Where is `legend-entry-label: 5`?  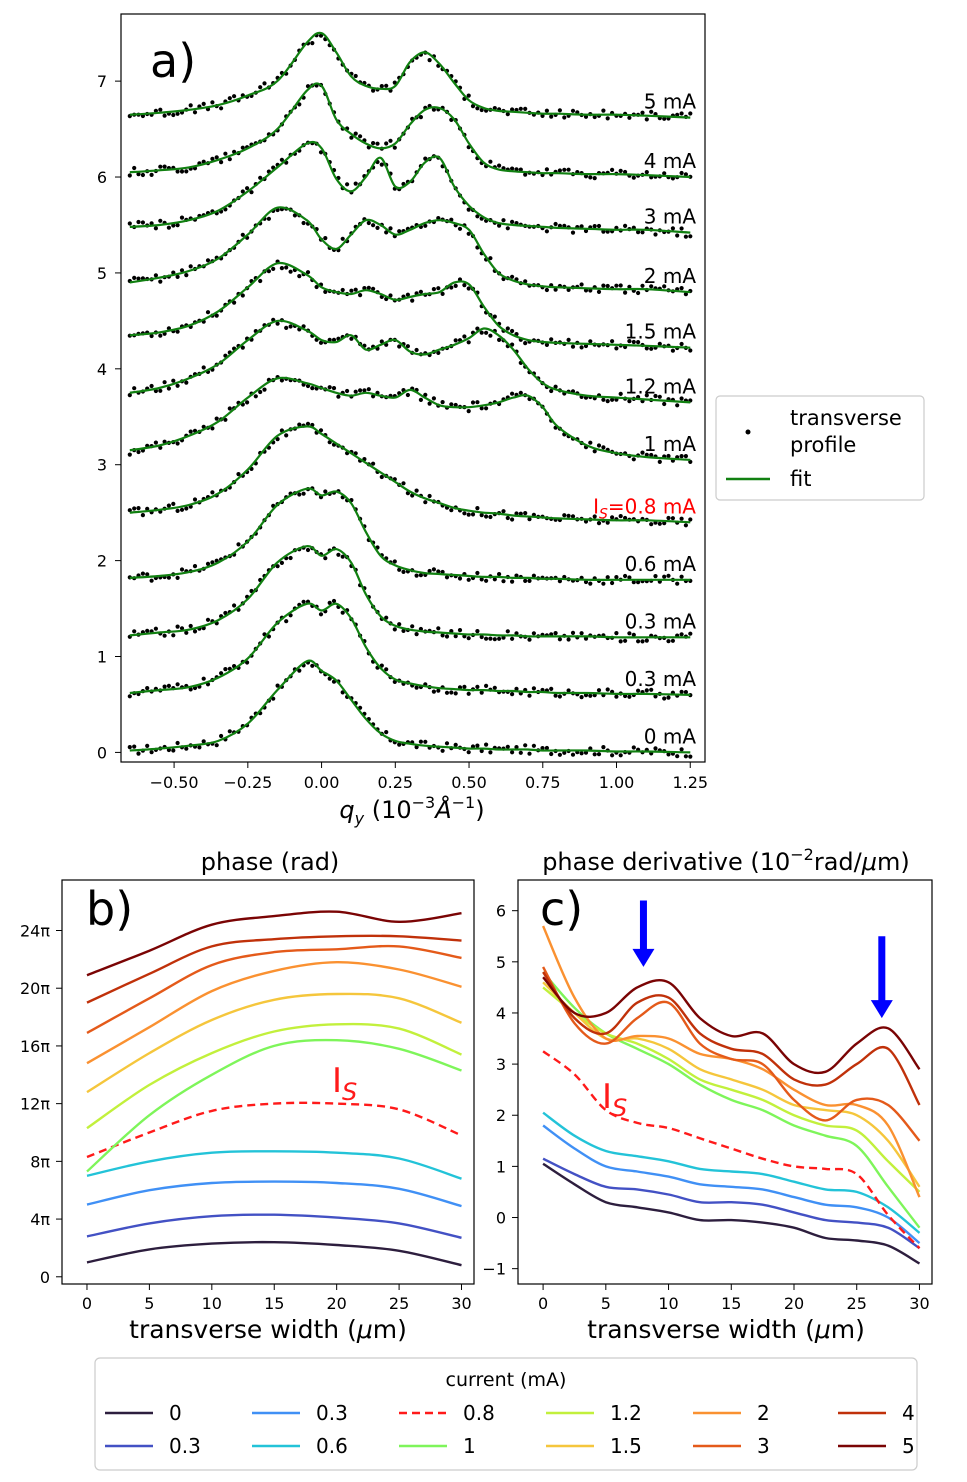
legend-entry-label: 5 is located at coordinates (908, 1446).